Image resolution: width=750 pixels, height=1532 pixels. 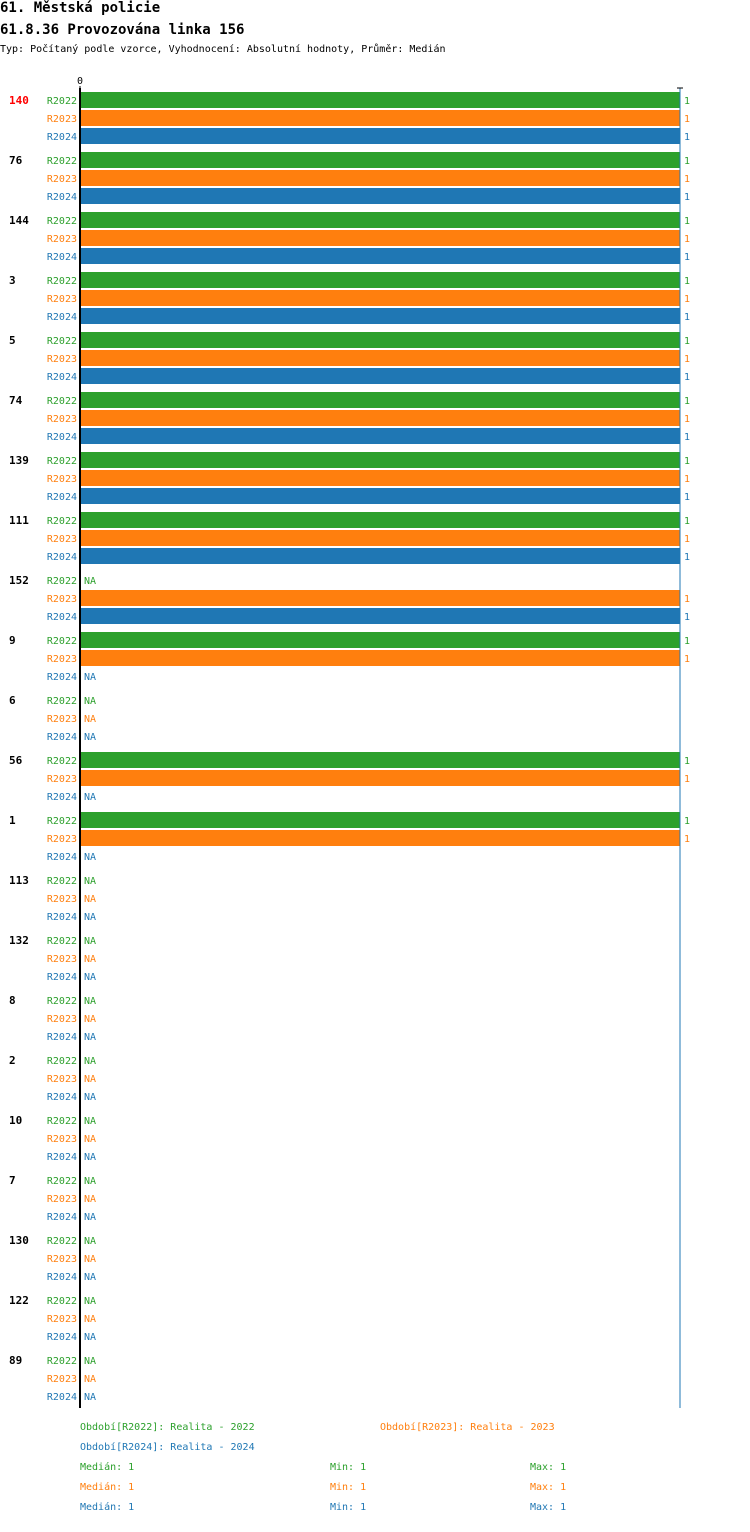 I want to click on category-label: 113, so click(x=19, y=880).